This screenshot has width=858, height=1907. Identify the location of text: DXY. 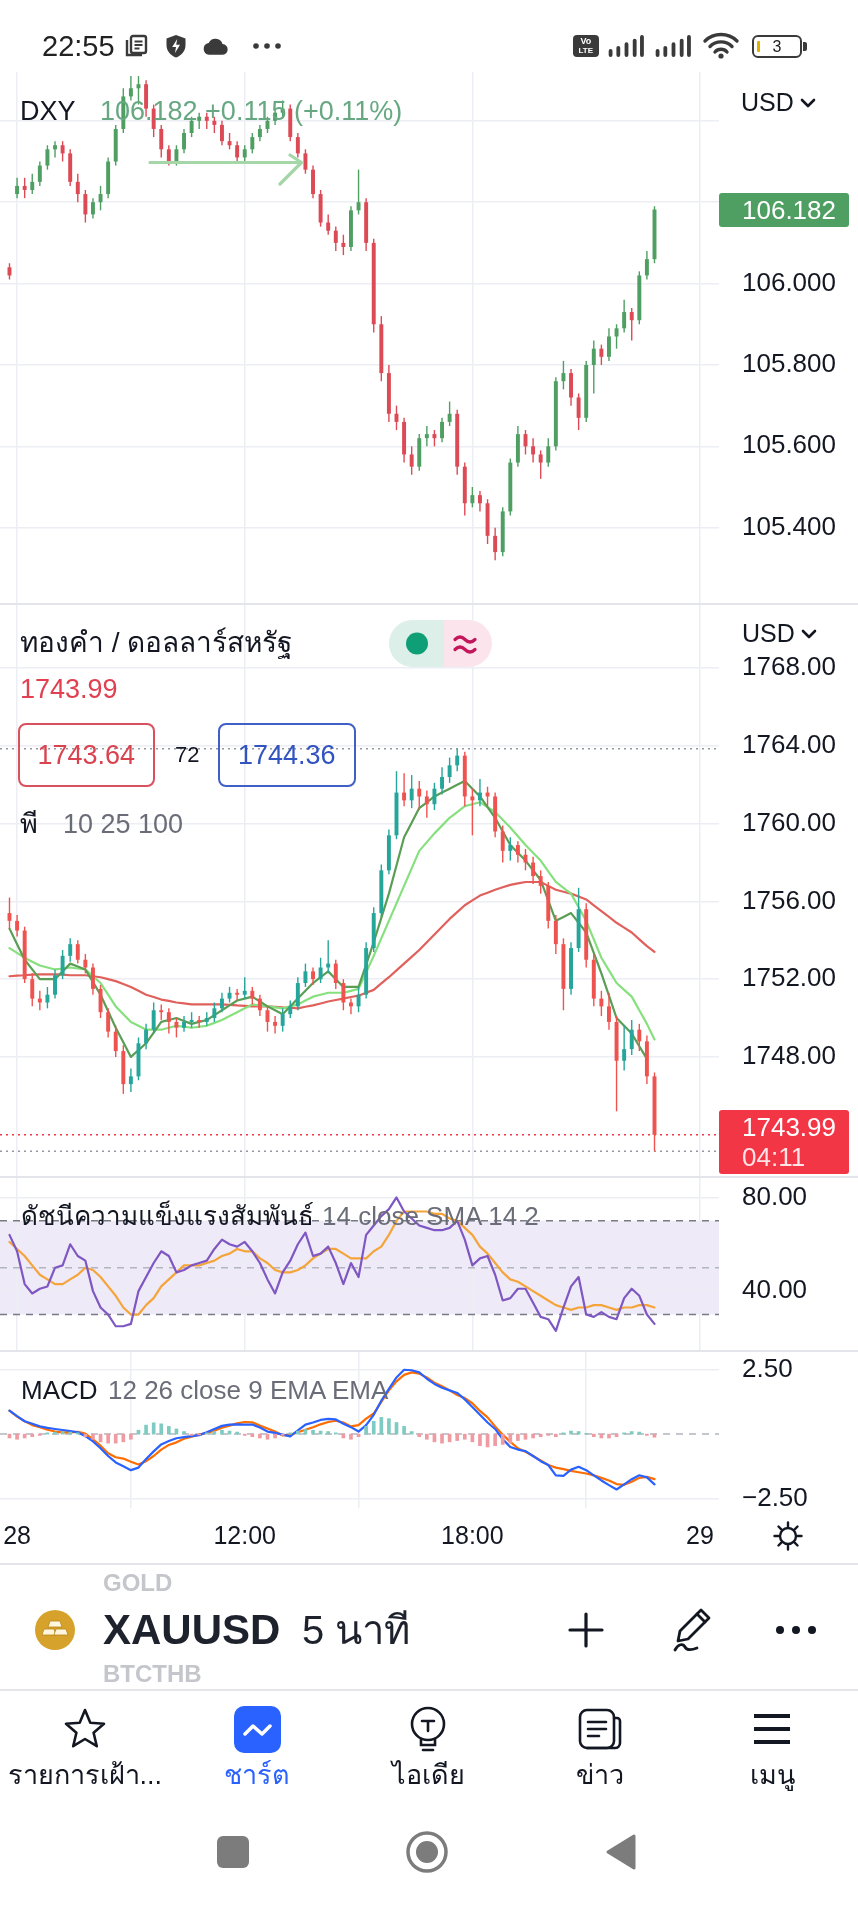
(48, 111).